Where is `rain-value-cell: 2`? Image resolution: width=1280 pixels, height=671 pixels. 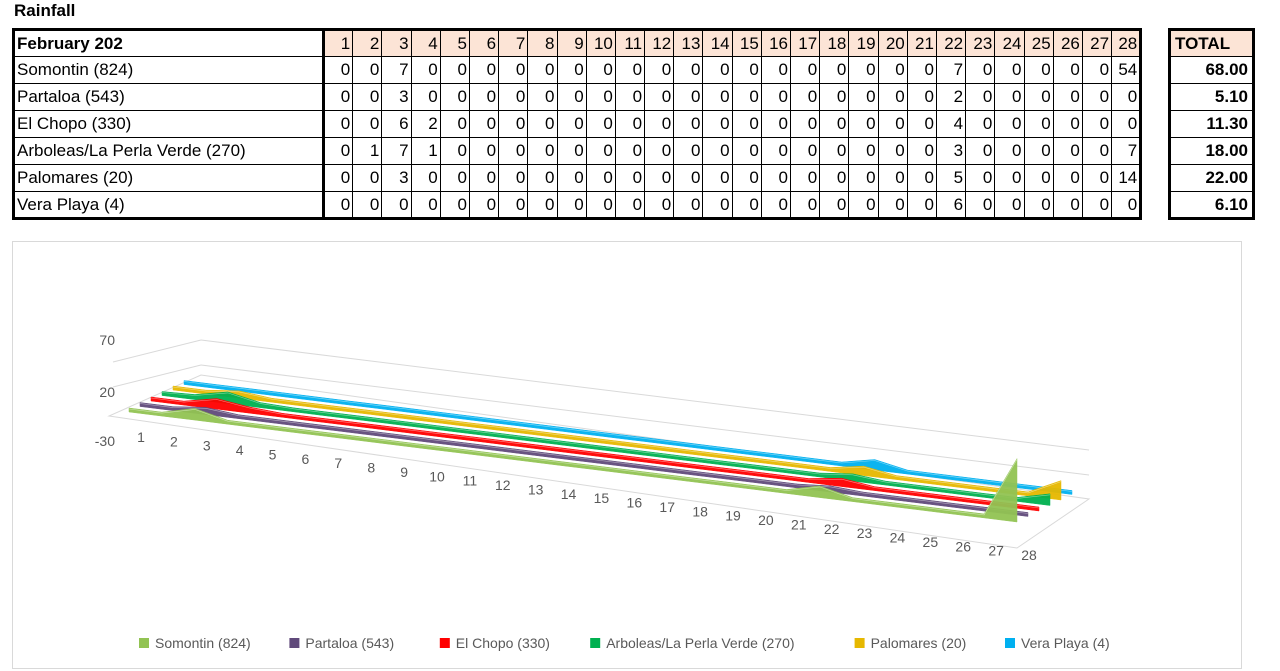 rain-value-cell: 2 is located at coordinates (951, 97).